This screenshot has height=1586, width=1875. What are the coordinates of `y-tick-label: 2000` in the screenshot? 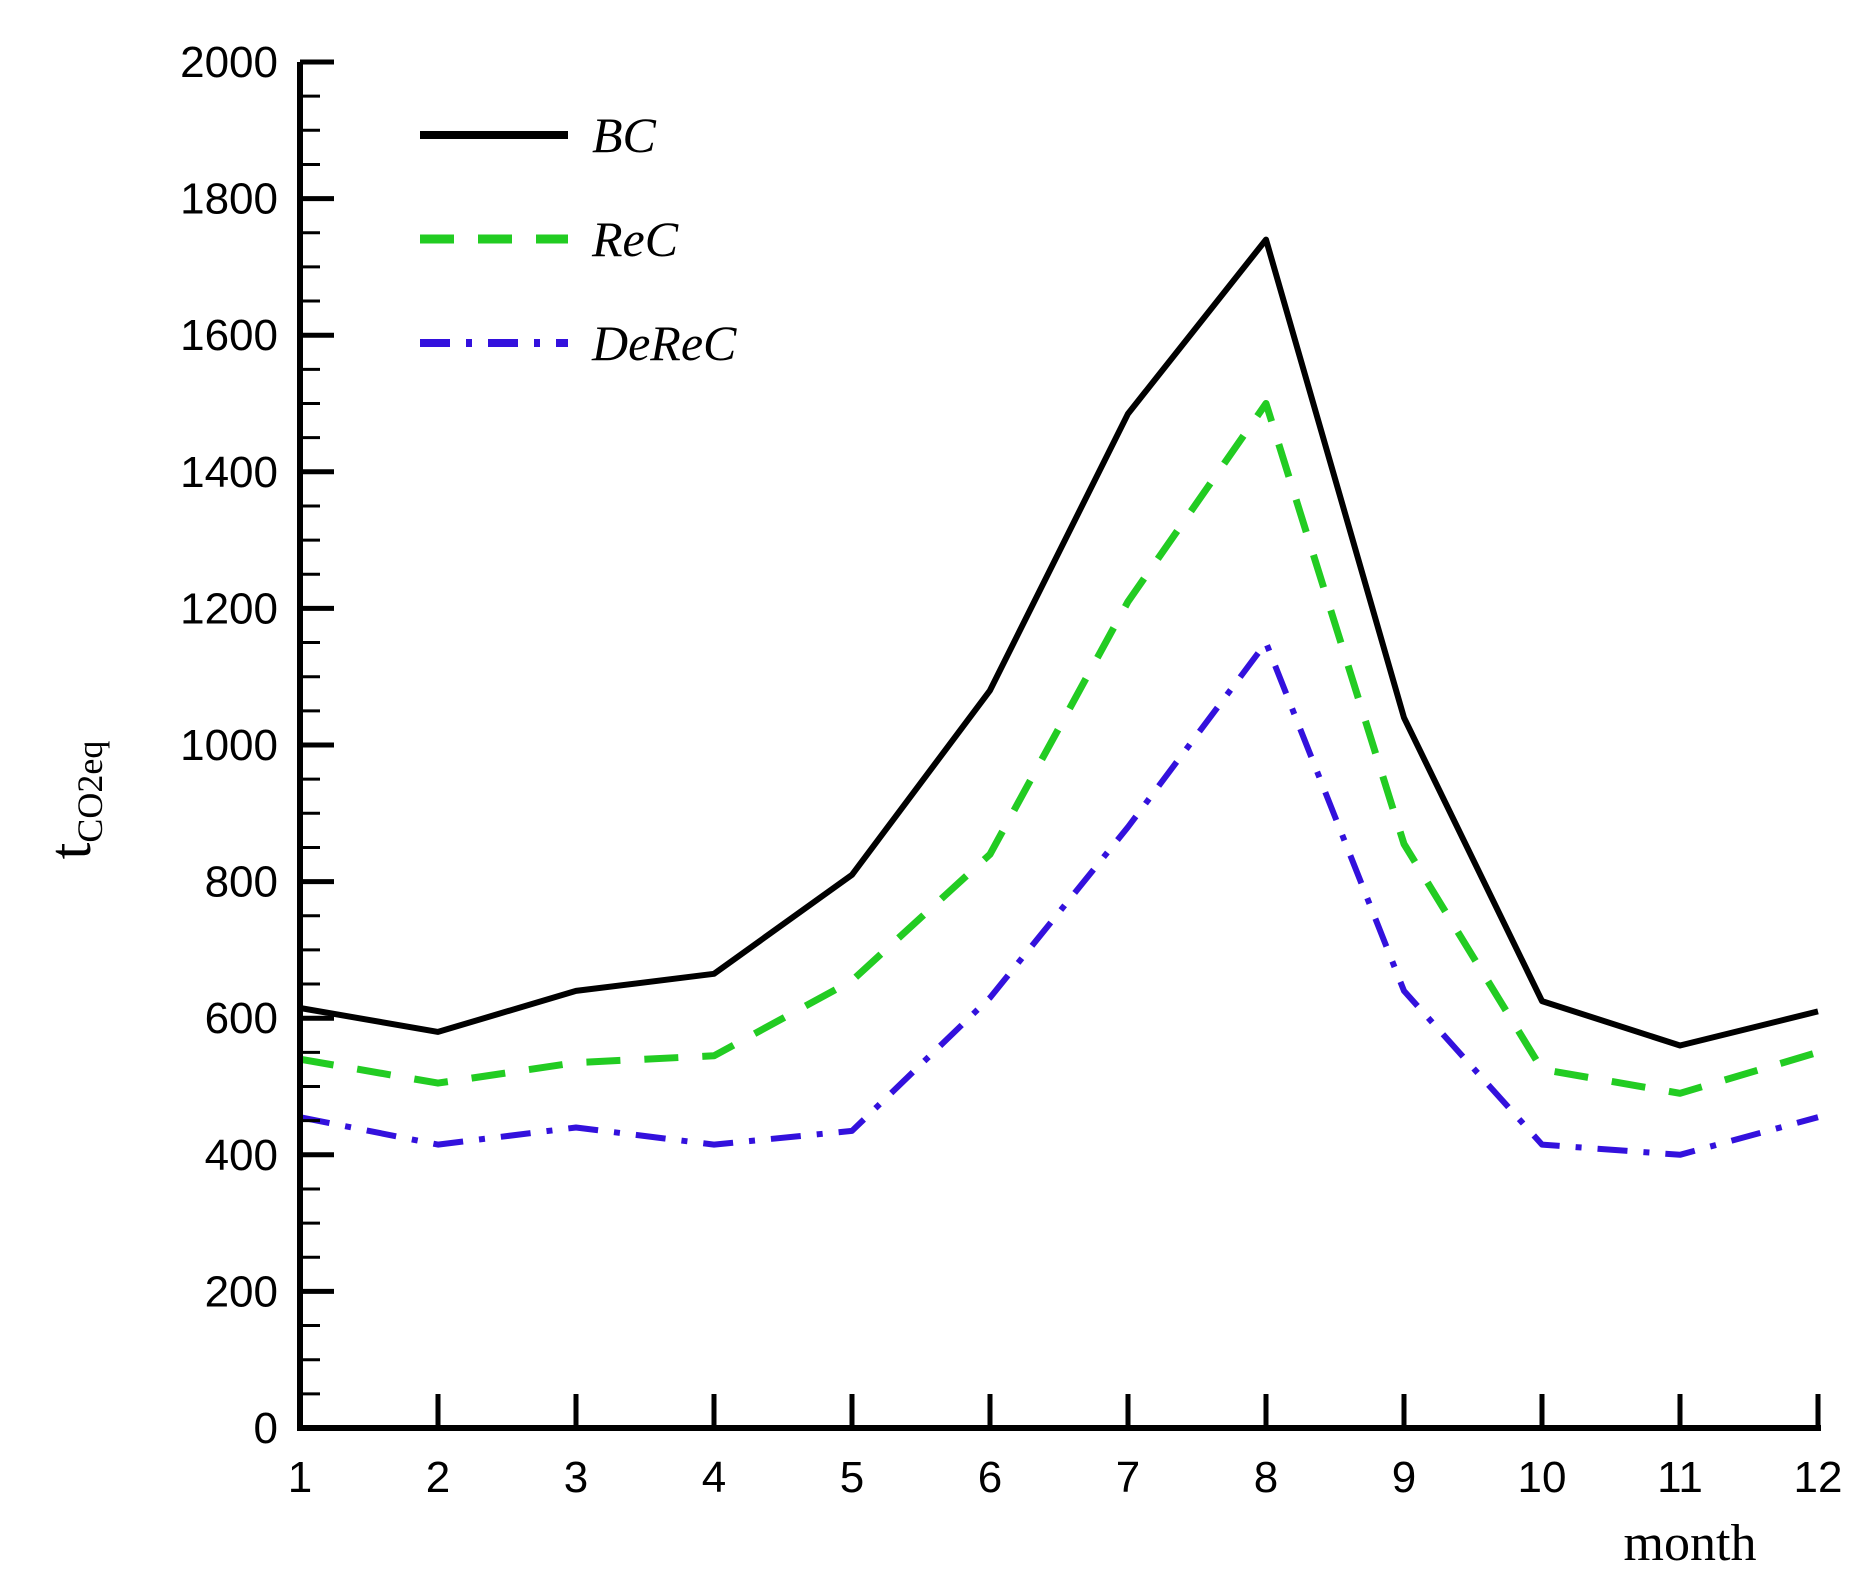 It's located at (229, 62).